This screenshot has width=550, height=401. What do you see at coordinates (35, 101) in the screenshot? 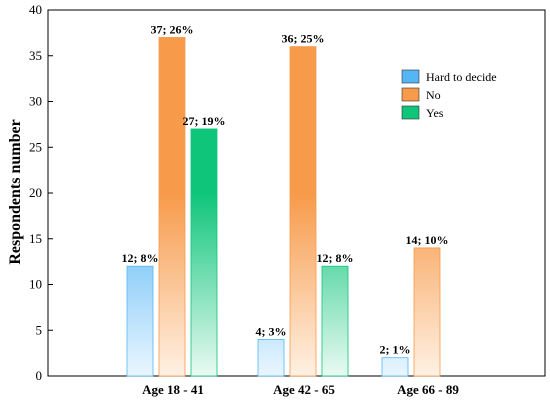
I see `y-tick-label: 30` at bounding box center [35, 101].